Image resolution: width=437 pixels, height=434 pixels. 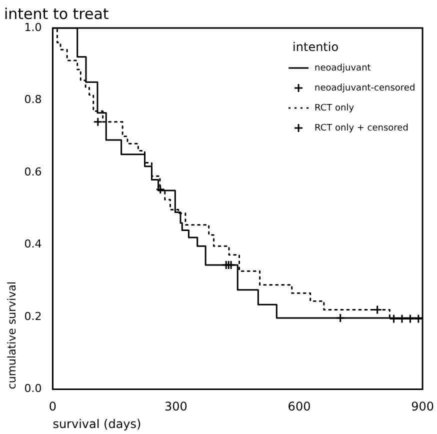 What do you see at coordinates (299, 407) in the screenshot?
I see `x-tick-label: 600` at bounding box center [299, 407].